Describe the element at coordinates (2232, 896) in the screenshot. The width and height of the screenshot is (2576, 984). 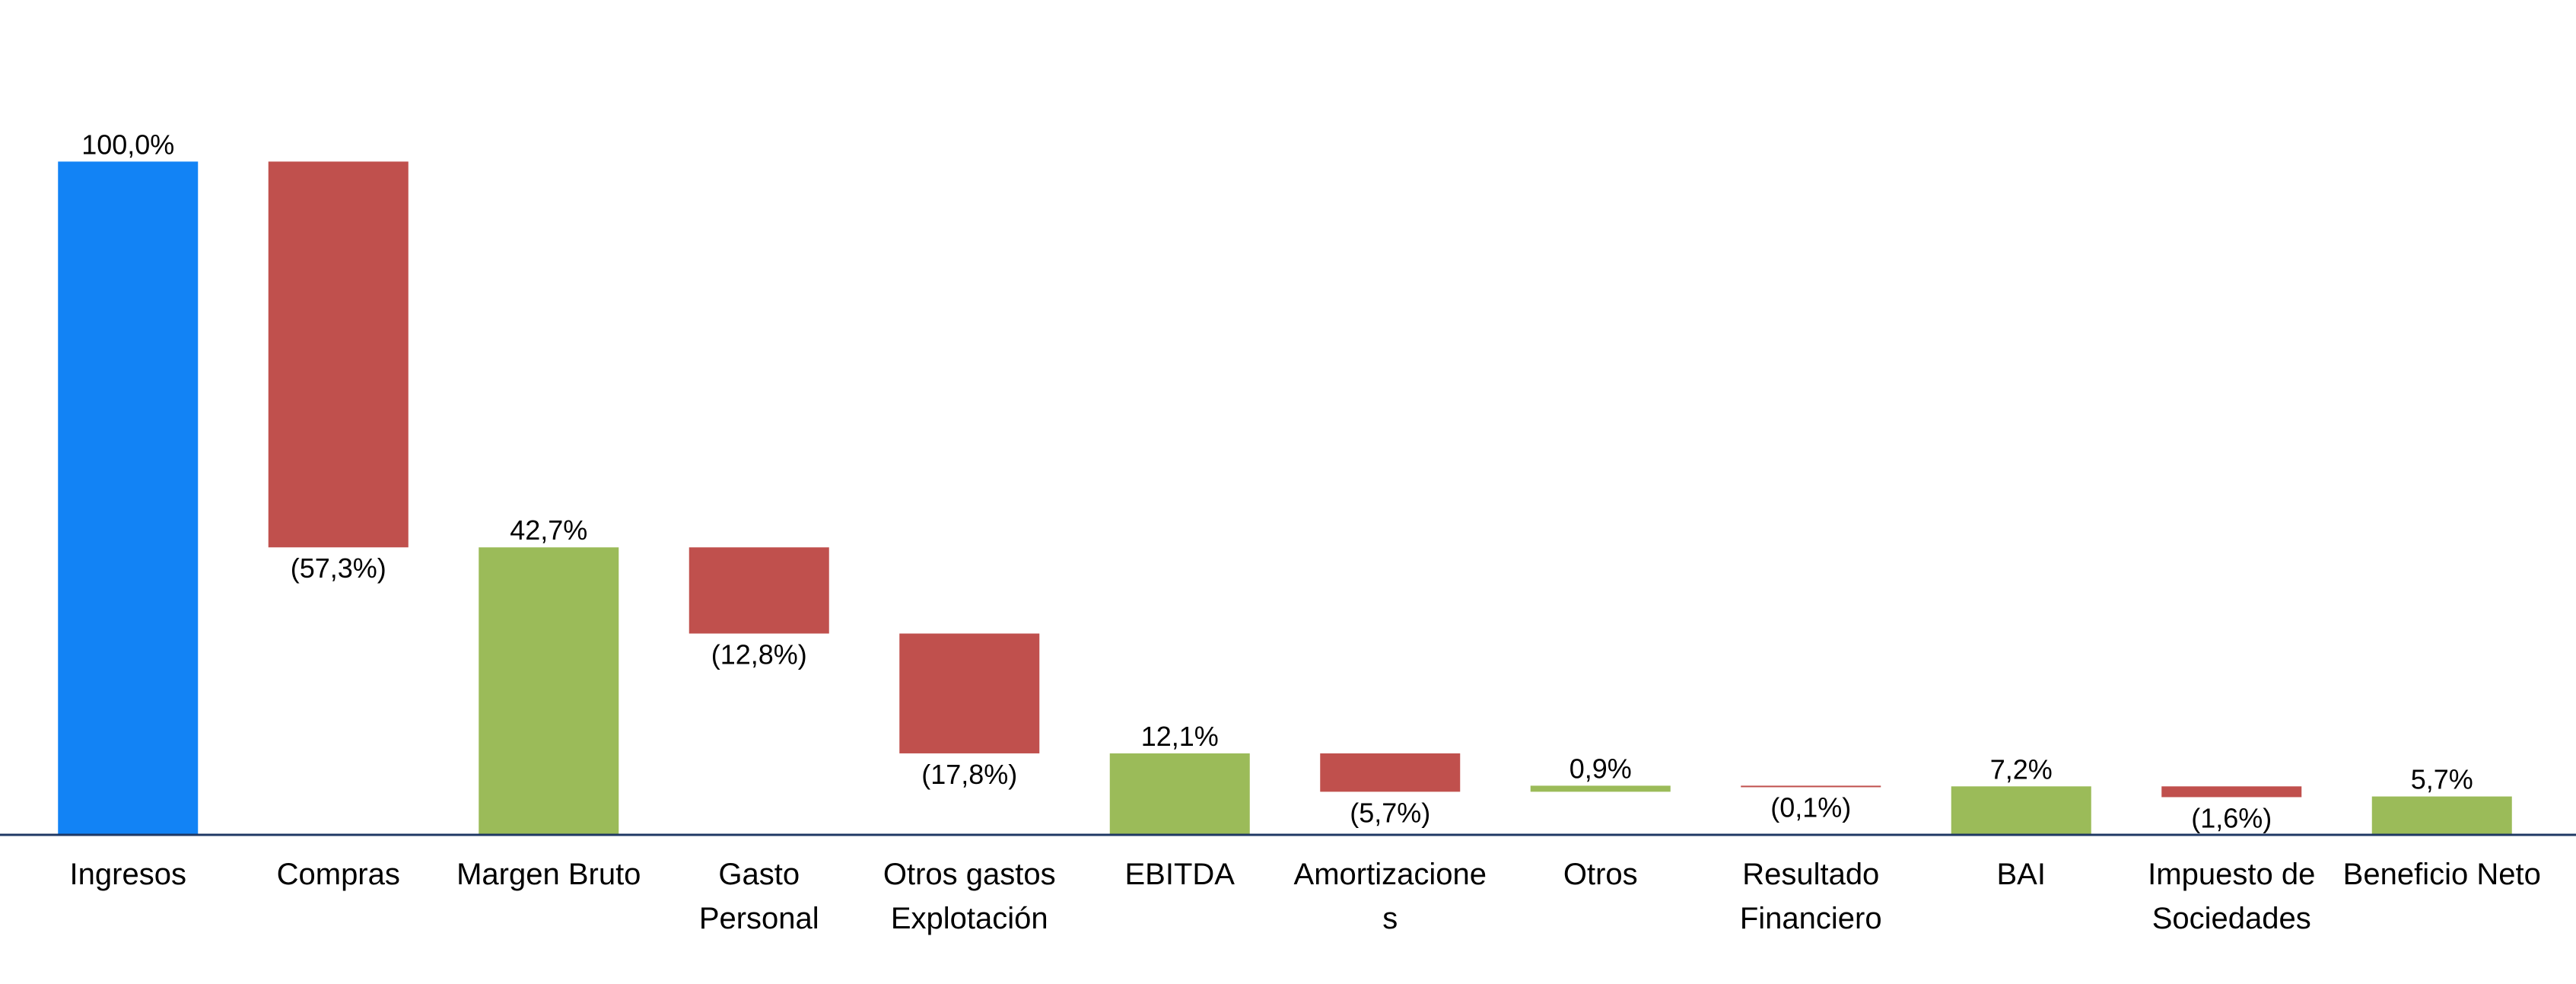
I see `x-tick-label: Impuesto de Sociedades` at that location.